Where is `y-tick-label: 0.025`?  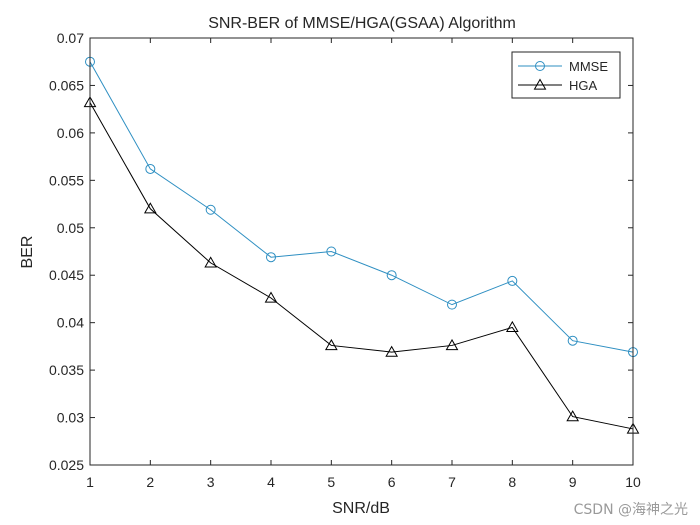
y-tick-label: 0.025 is located at coordinates (66, 465).